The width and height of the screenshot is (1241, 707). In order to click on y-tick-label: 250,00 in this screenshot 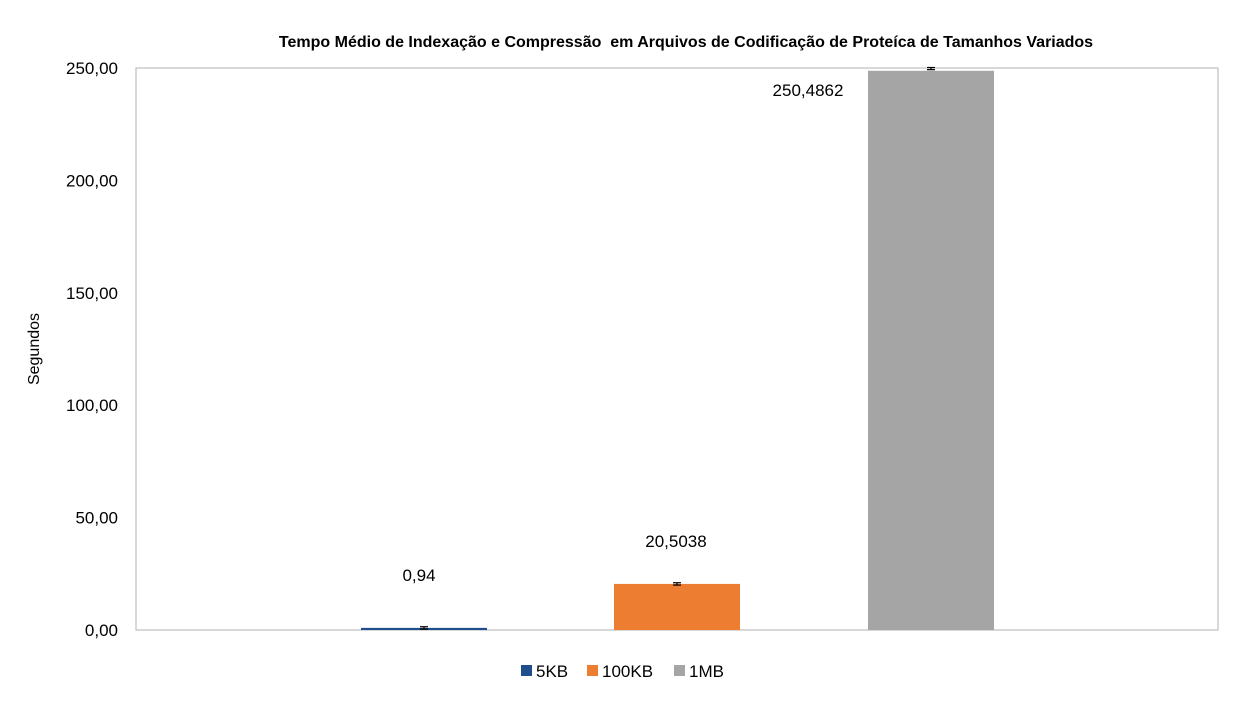, I will do `click(92, 68)`.